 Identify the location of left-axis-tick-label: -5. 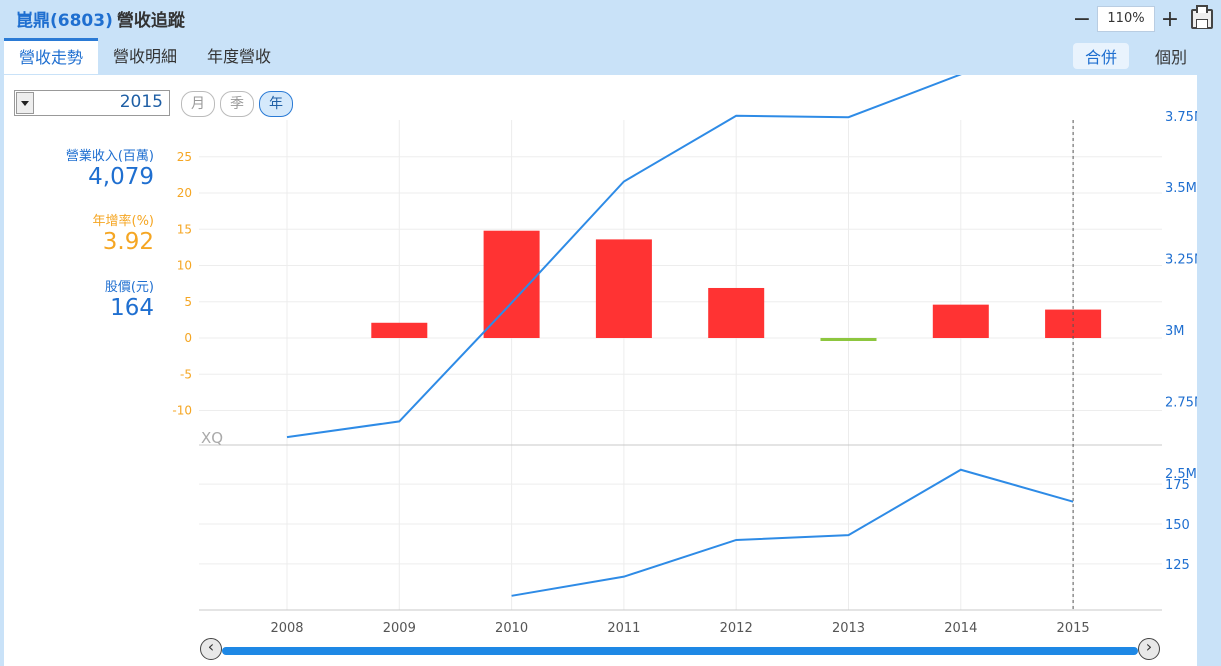
(186, 374).